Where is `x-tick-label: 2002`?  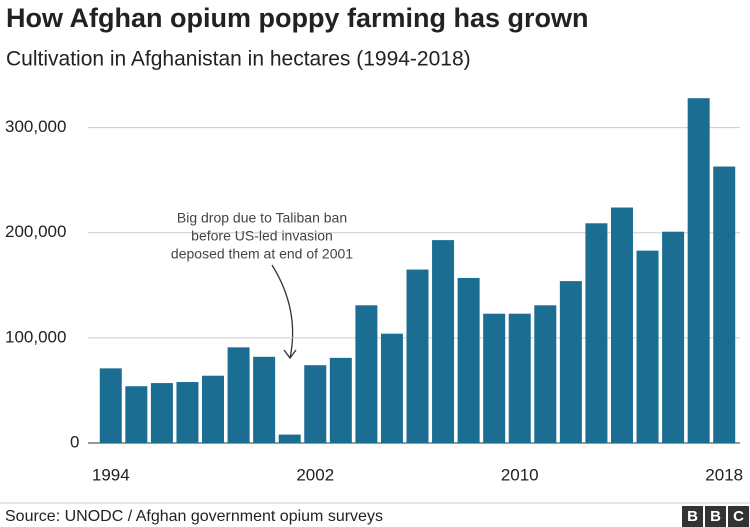
x-tick-label: 2002 is located at coordinates (315, 474).